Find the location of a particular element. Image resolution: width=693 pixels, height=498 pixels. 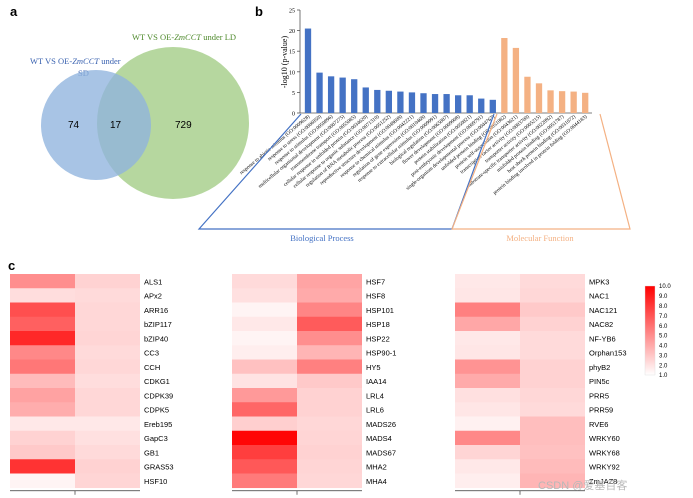

colorbar-gradient is located at coordinates (650, 330).